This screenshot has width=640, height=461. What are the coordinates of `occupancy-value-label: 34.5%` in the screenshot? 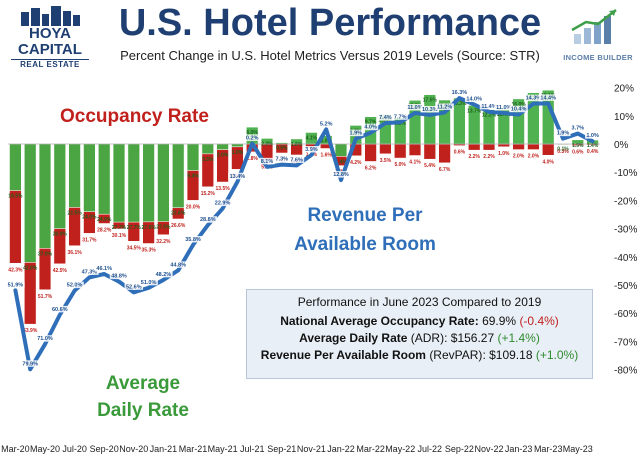 It's located at (134, 248).